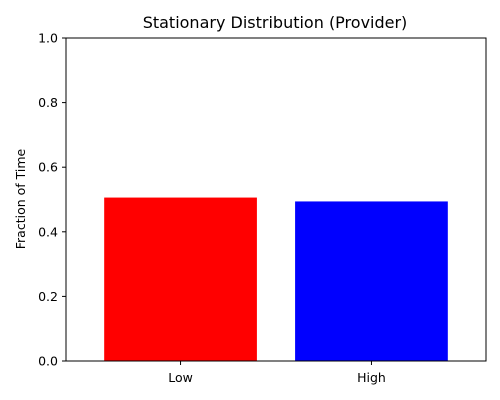  Describe the element at coordinates (52, 200) in the screenshot. I see `y-axis-ticks: 0.0 0.2 0.4 0.6 0.8 1.0` at that location.